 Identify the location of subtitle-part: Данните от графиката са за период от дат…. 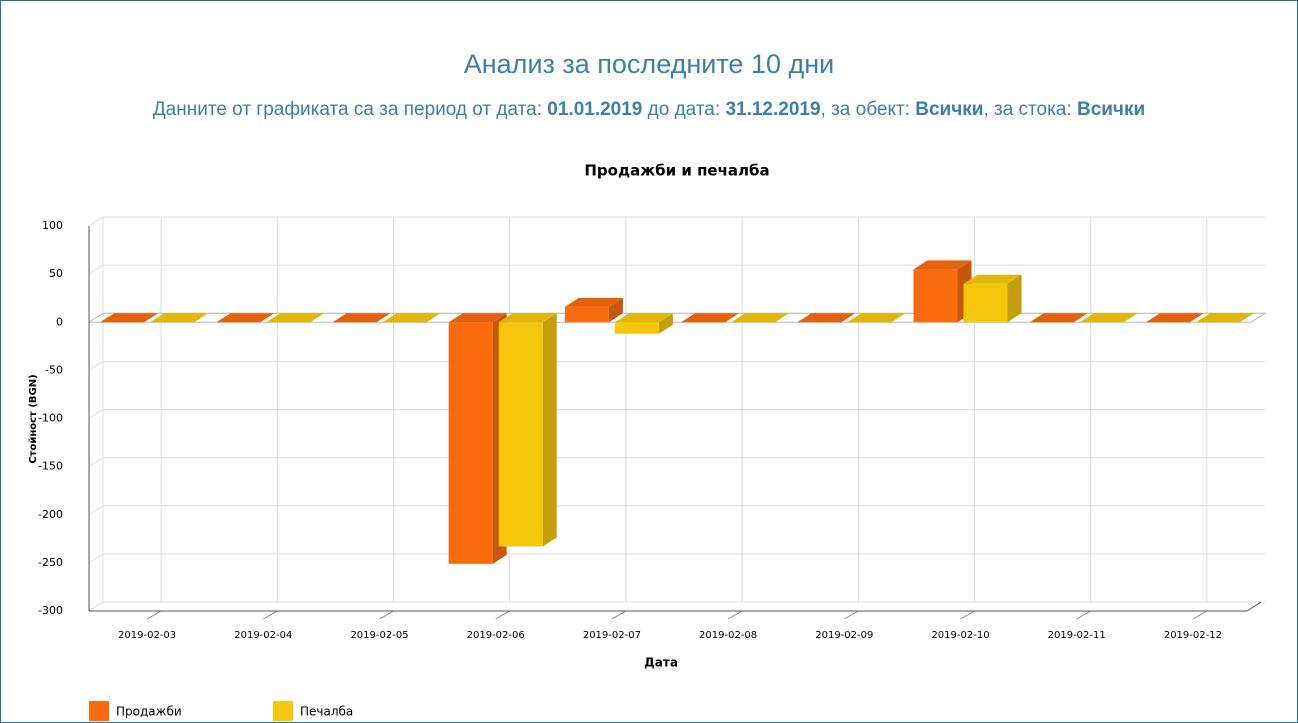
(350, 109).